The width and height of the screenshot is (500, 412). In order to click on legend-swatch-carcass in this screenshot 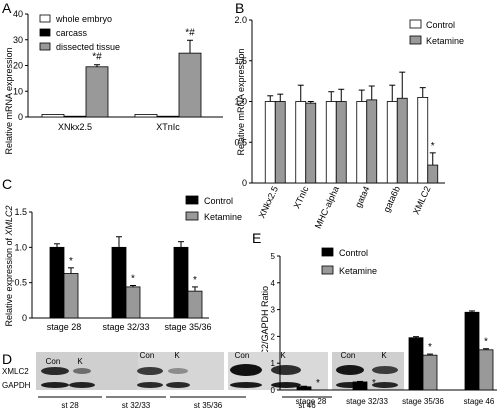, I will do `click(45, 32)`.